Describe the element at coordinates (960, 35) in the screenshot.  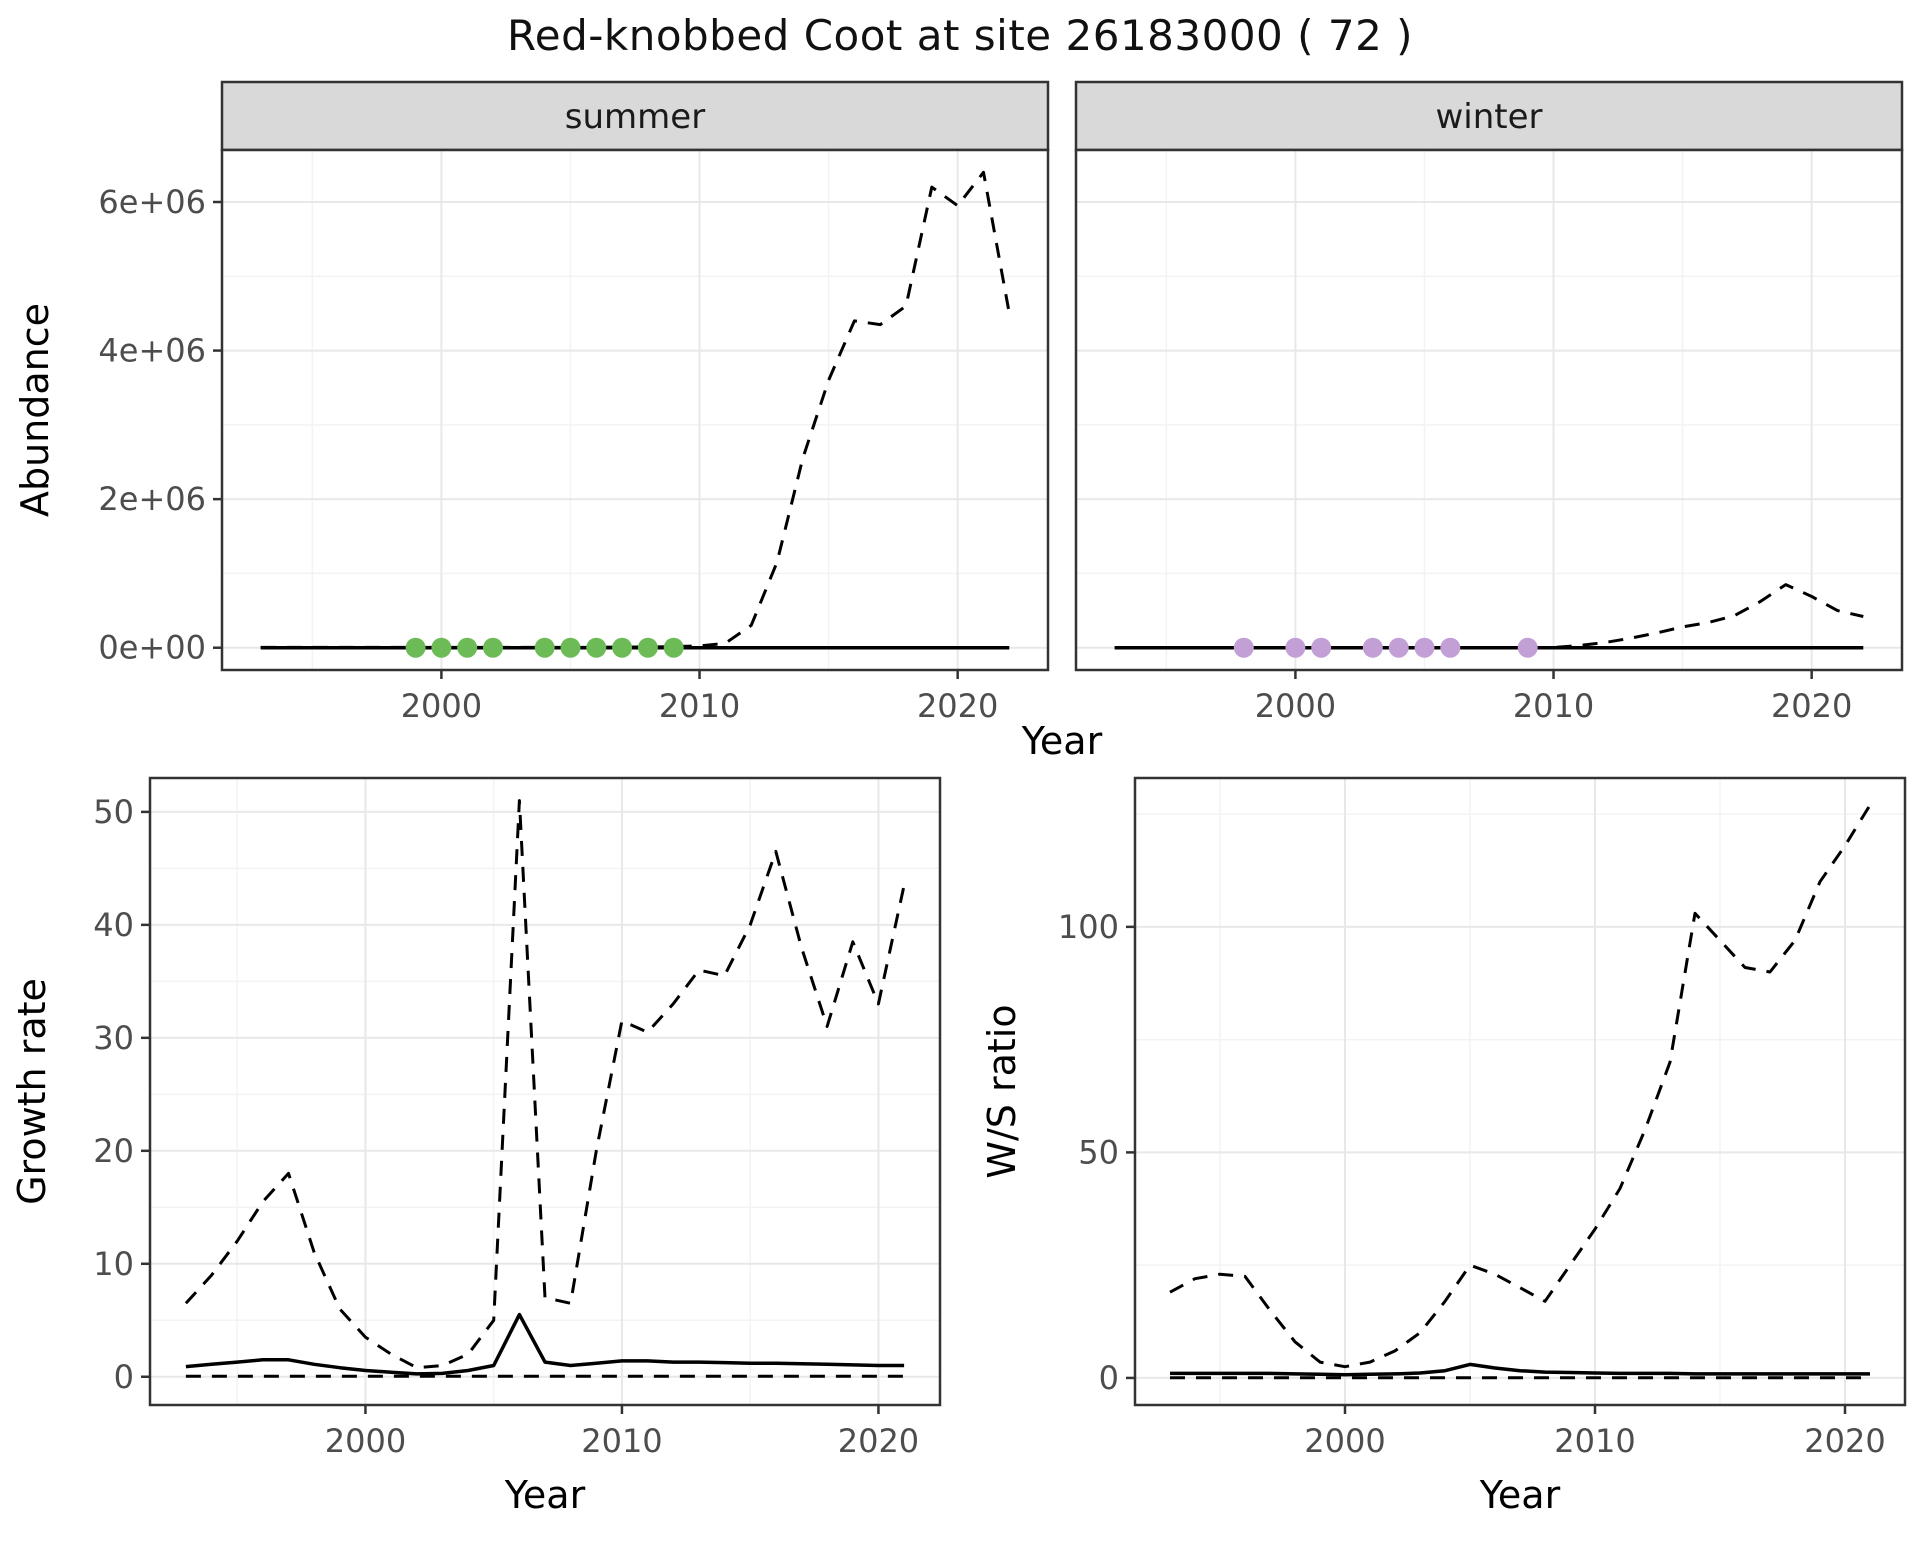
I see `chart-title: Red-knobbed Coot at site 26183000 ( 72 )` at that location.